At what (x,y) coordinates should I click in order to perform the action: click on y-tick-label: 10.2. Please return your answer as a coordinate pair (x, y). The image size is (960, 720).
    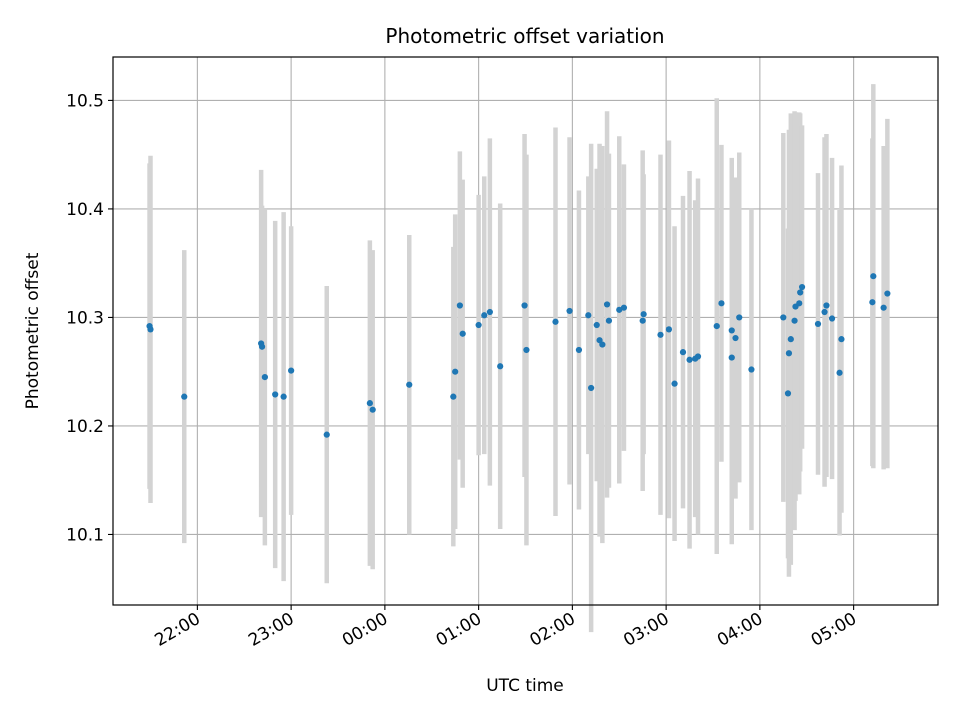
    Looking at the image, I should click on (85, 427).